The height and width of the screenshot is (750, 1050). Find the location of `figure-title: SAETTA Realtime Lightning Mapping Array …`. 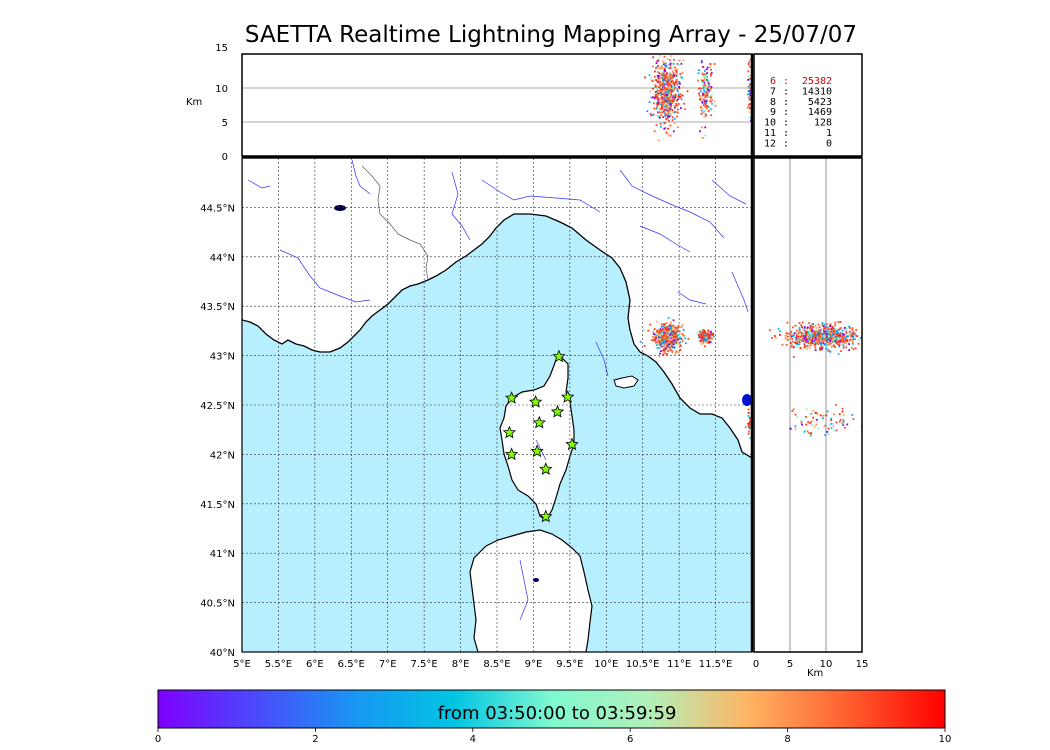

figure-title: SAETTA Realtime Lightning Mapping Array … is located at coordinates (551, 35).